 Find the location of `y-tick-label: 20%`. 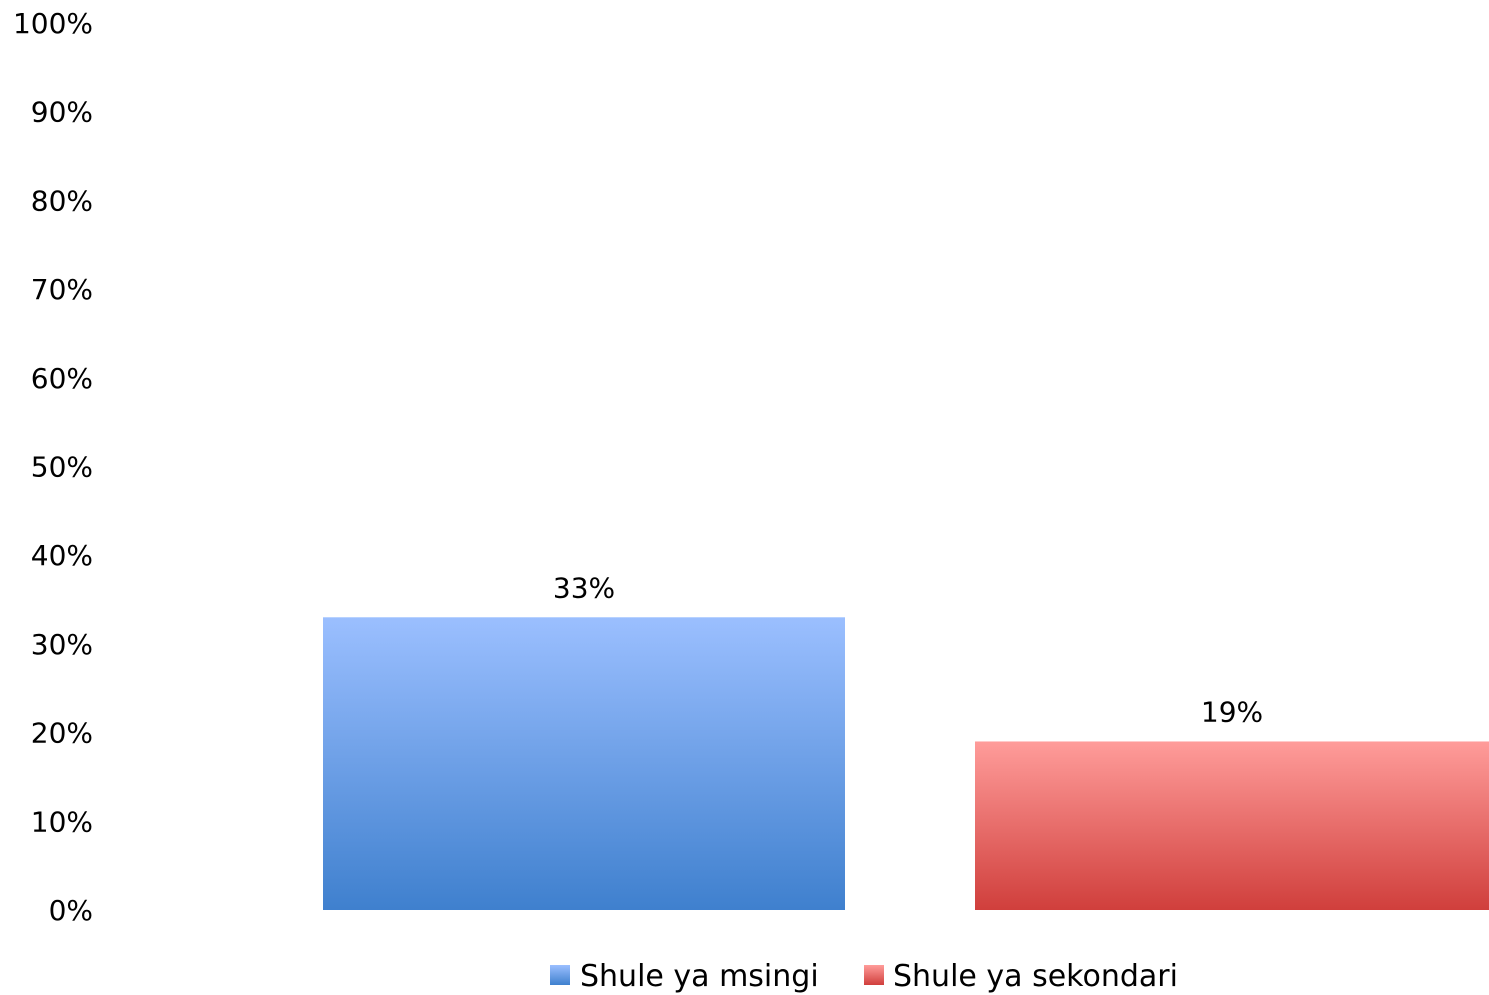

y-tick-label: 20% is located at coordinates (62, 733).